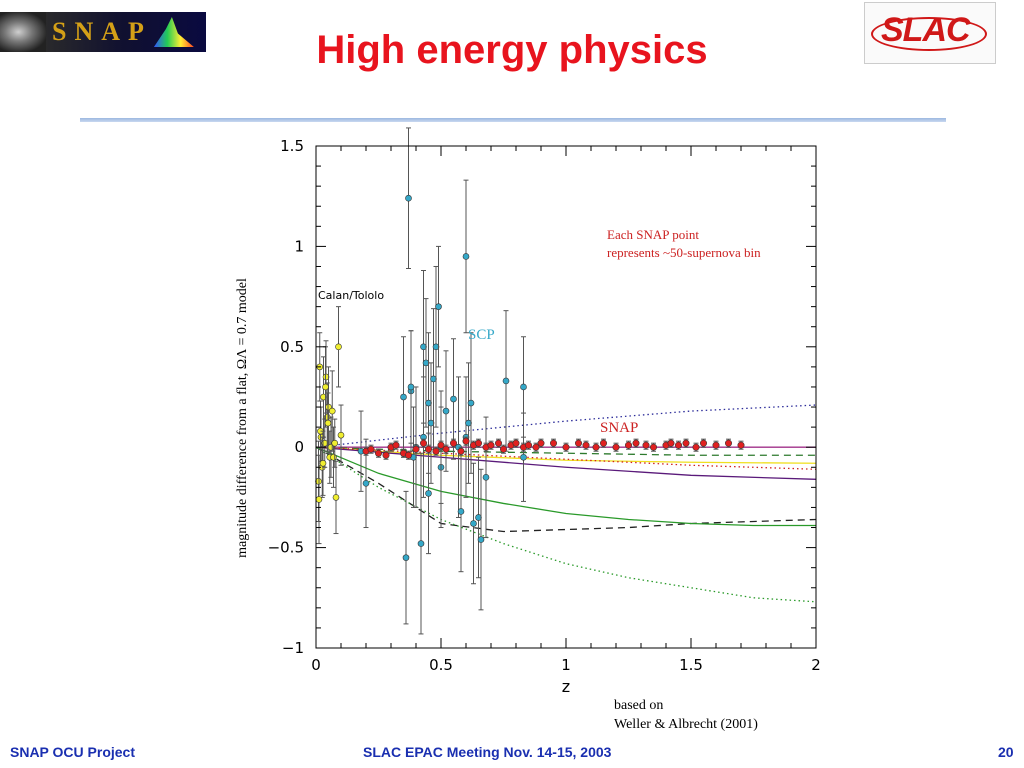 The width and height of the screenshot is (1024, 768). I want to click on slac-logo: SLAC, so click(930, 33).